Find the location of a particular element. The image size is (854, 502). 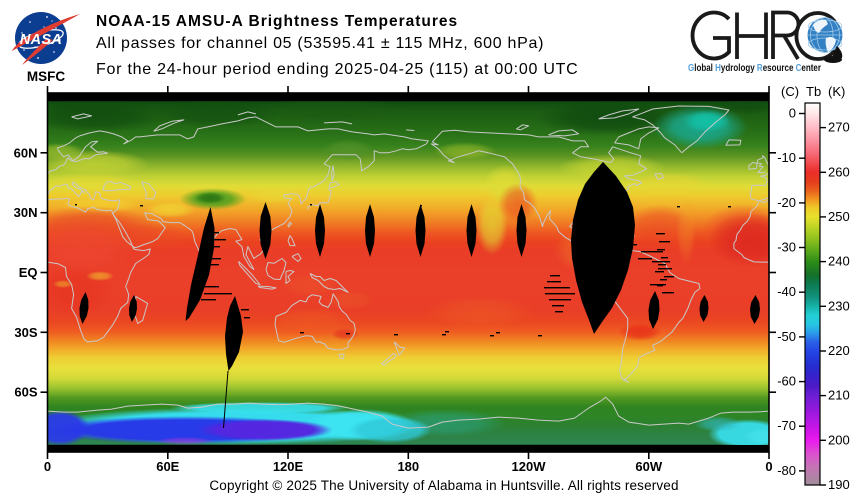

svg-text: 120W is located at coordinates (529, 466).